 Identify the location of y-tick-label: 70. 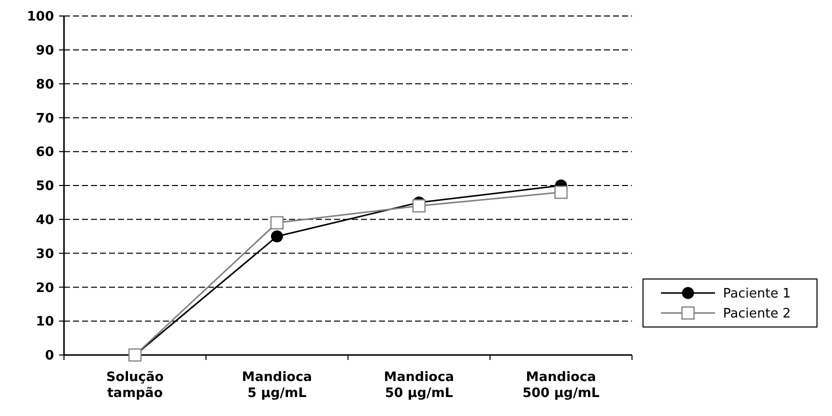
(45, 118).